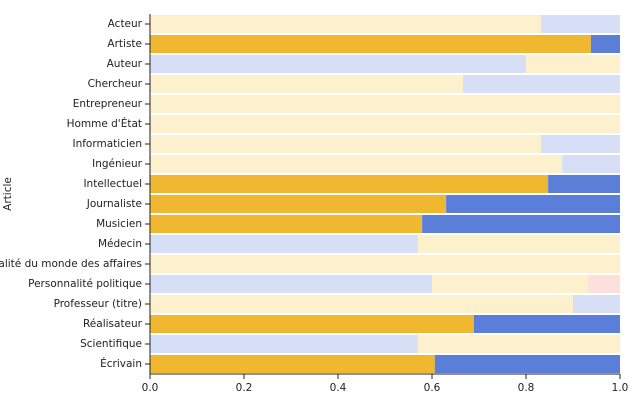 This screenshot has height=404, width=640. What do you see at coordinates (124, 44) in the screenshot?
I see `y-tick-label: Artiste` at bounding box center [124, 44].